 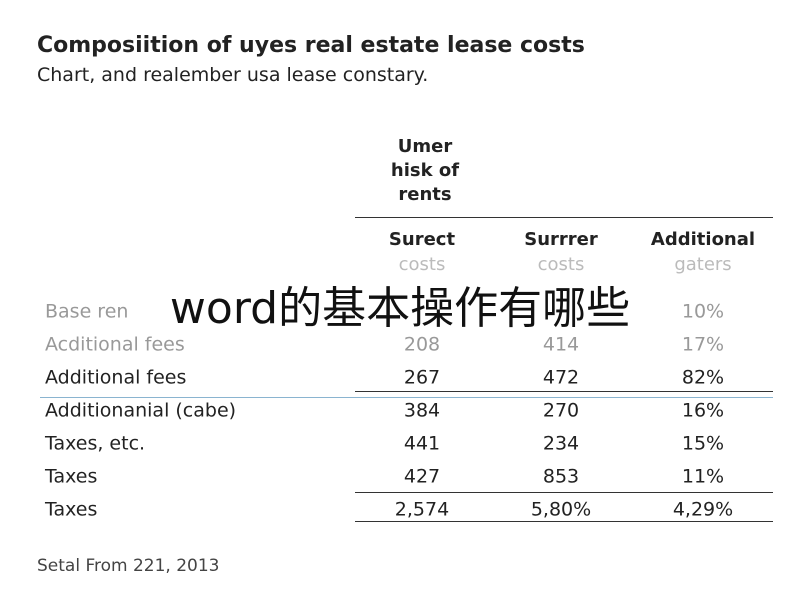 What do you see at coordinates (422, 410) in the screenshot?
I see `cell: 384` at bounding box center [422, 410].